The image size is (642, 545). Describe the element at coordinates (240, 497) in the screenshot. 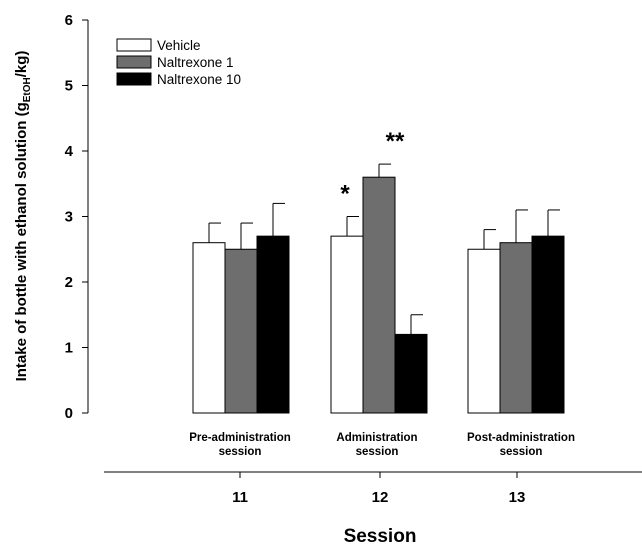

I see `x-tick-label: 11` at that location.